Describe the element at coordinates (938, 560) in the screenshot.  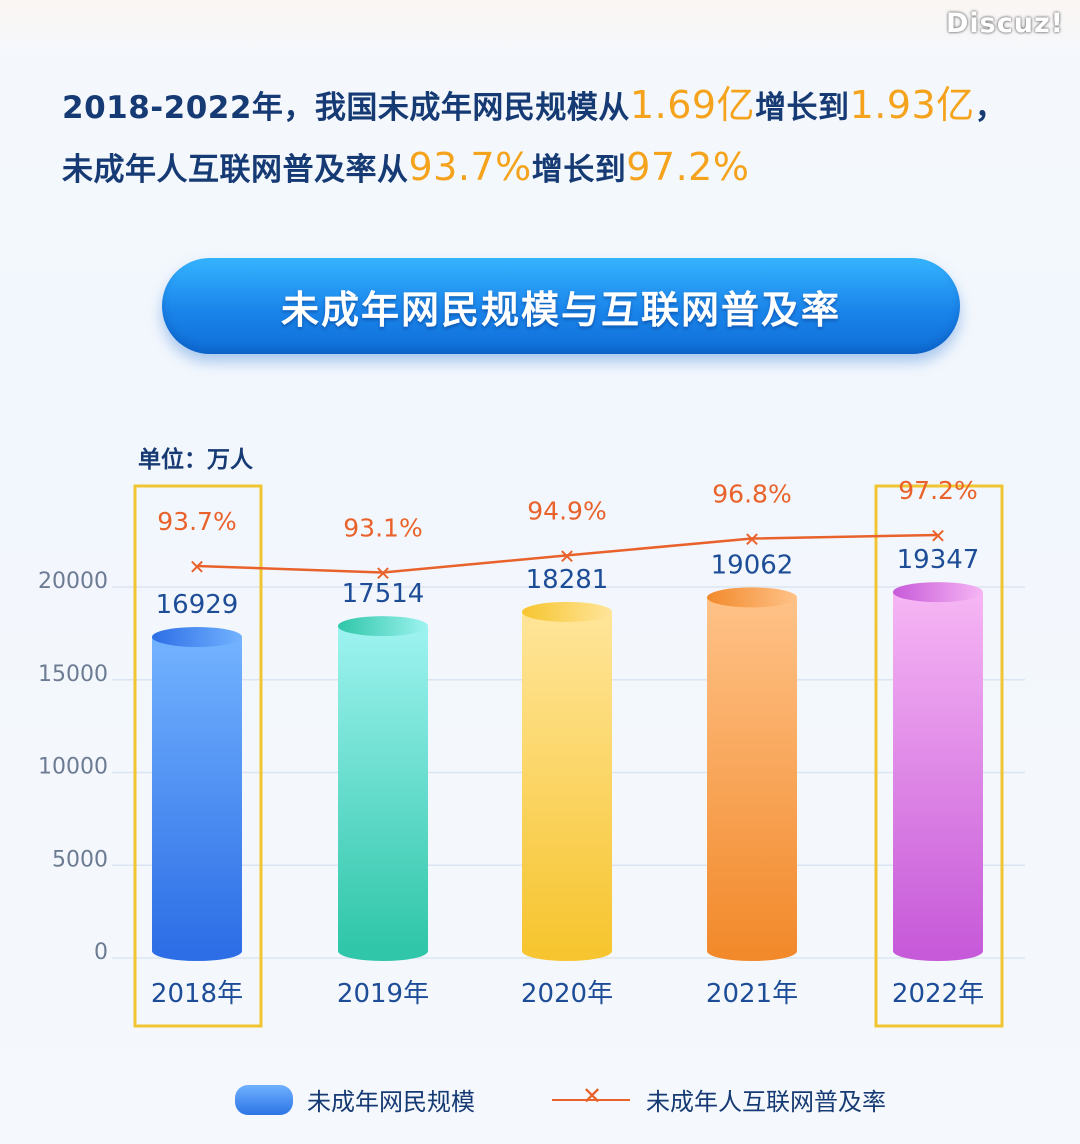
I see `bar-value-label: 19347` at that location.